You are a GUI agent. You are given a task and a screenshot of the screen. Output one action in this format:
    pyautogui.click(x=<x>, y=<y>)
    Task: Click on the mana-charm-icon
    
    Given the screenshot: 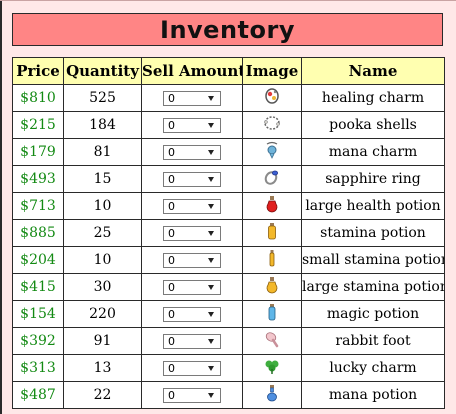 What is the action you would take?
    pyautogui.click(x=272, y=152)
    